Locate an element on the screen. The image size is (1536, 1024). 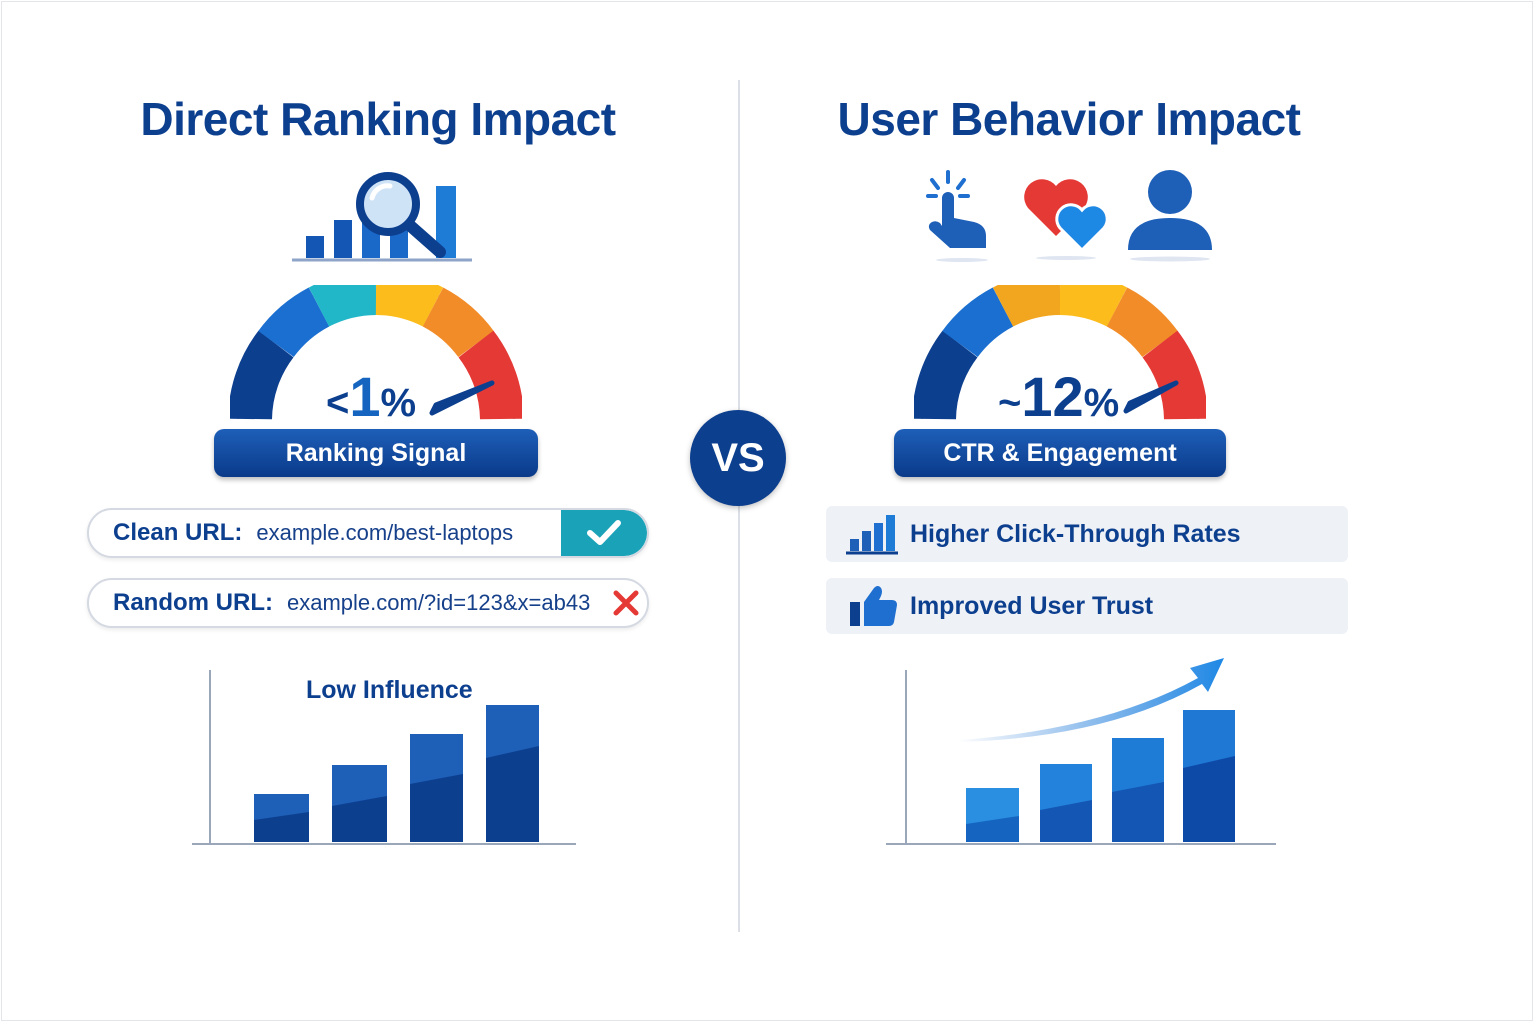
ctr-gauge-needle is located at coordinates (1151, 397).